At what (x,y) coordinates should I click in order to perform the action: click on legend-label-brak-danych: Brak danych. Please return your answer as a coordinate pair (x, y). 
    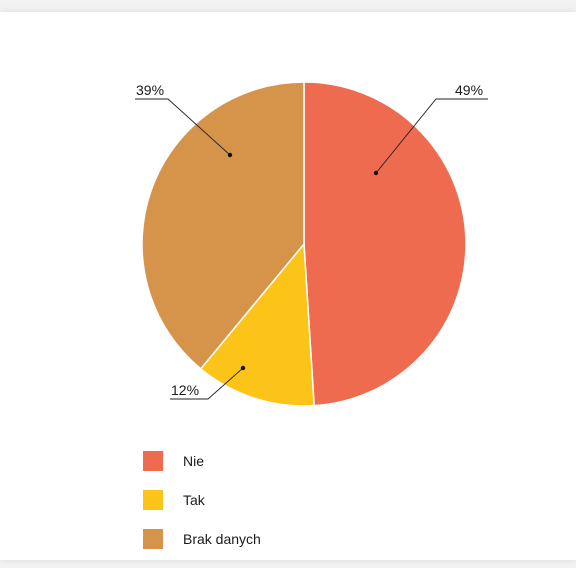
    Looking at the image, I should click on (222, 539).